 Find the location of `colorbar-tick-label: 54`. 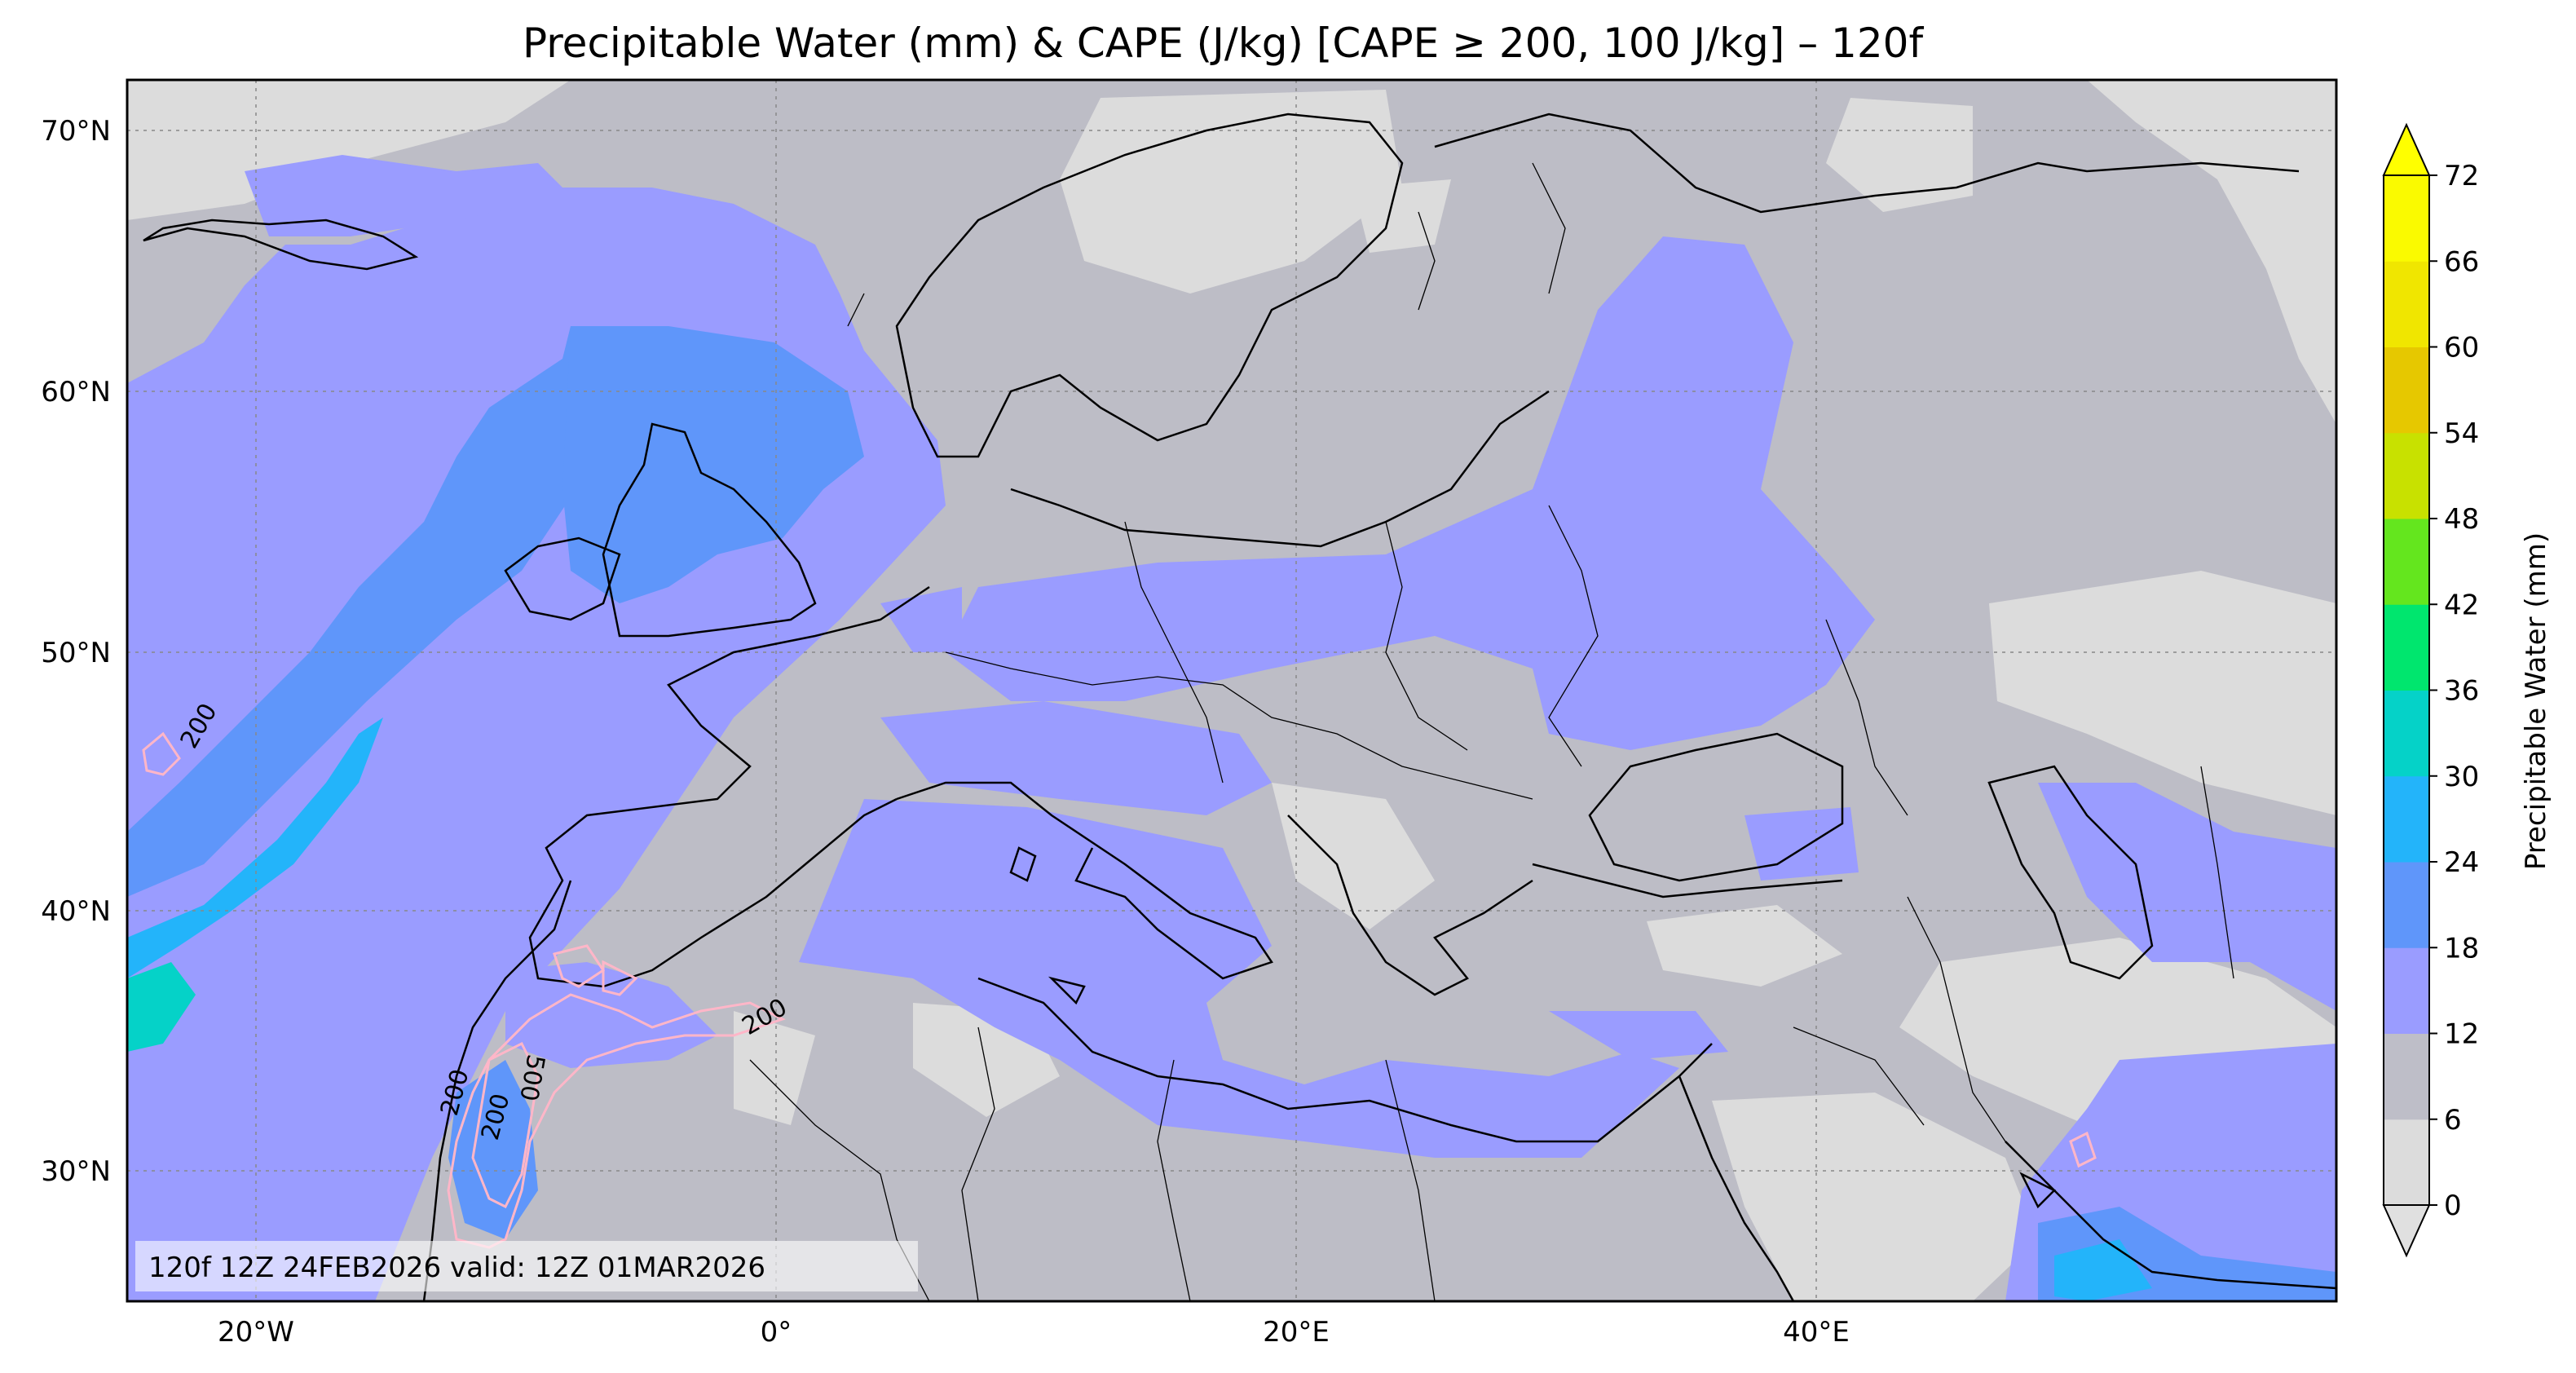

colorbar-tick-label: 54 is located at coordinates (2461, 433).